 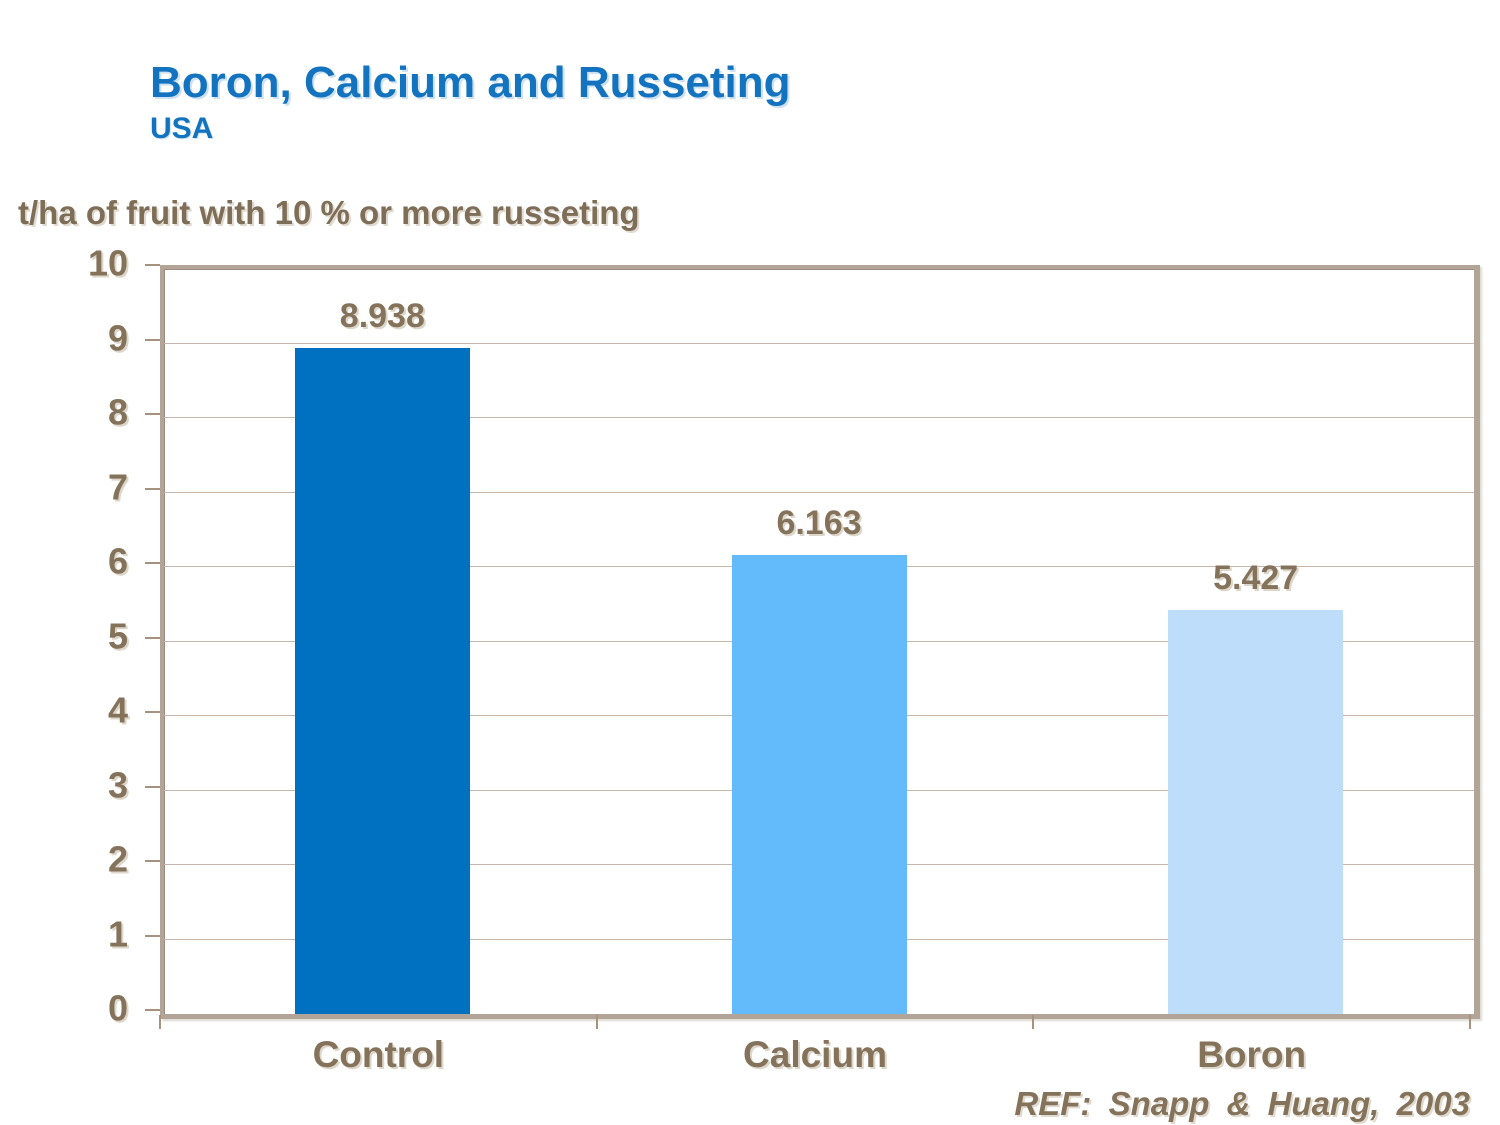 I want to click on x-axis-category-labels: Control Calcium Boron, so click(x=815, y=1055).